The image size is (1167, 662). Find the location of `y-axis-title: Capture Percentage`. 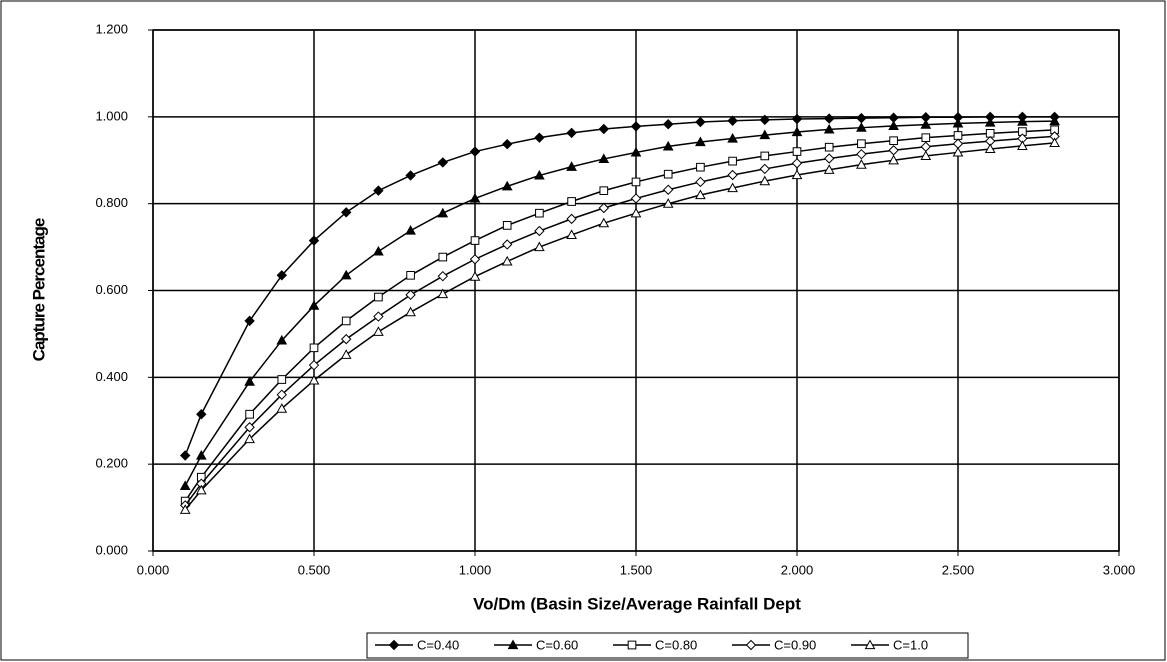

y-axis-title: Capture Percentage is located at coordinates (38, 289).